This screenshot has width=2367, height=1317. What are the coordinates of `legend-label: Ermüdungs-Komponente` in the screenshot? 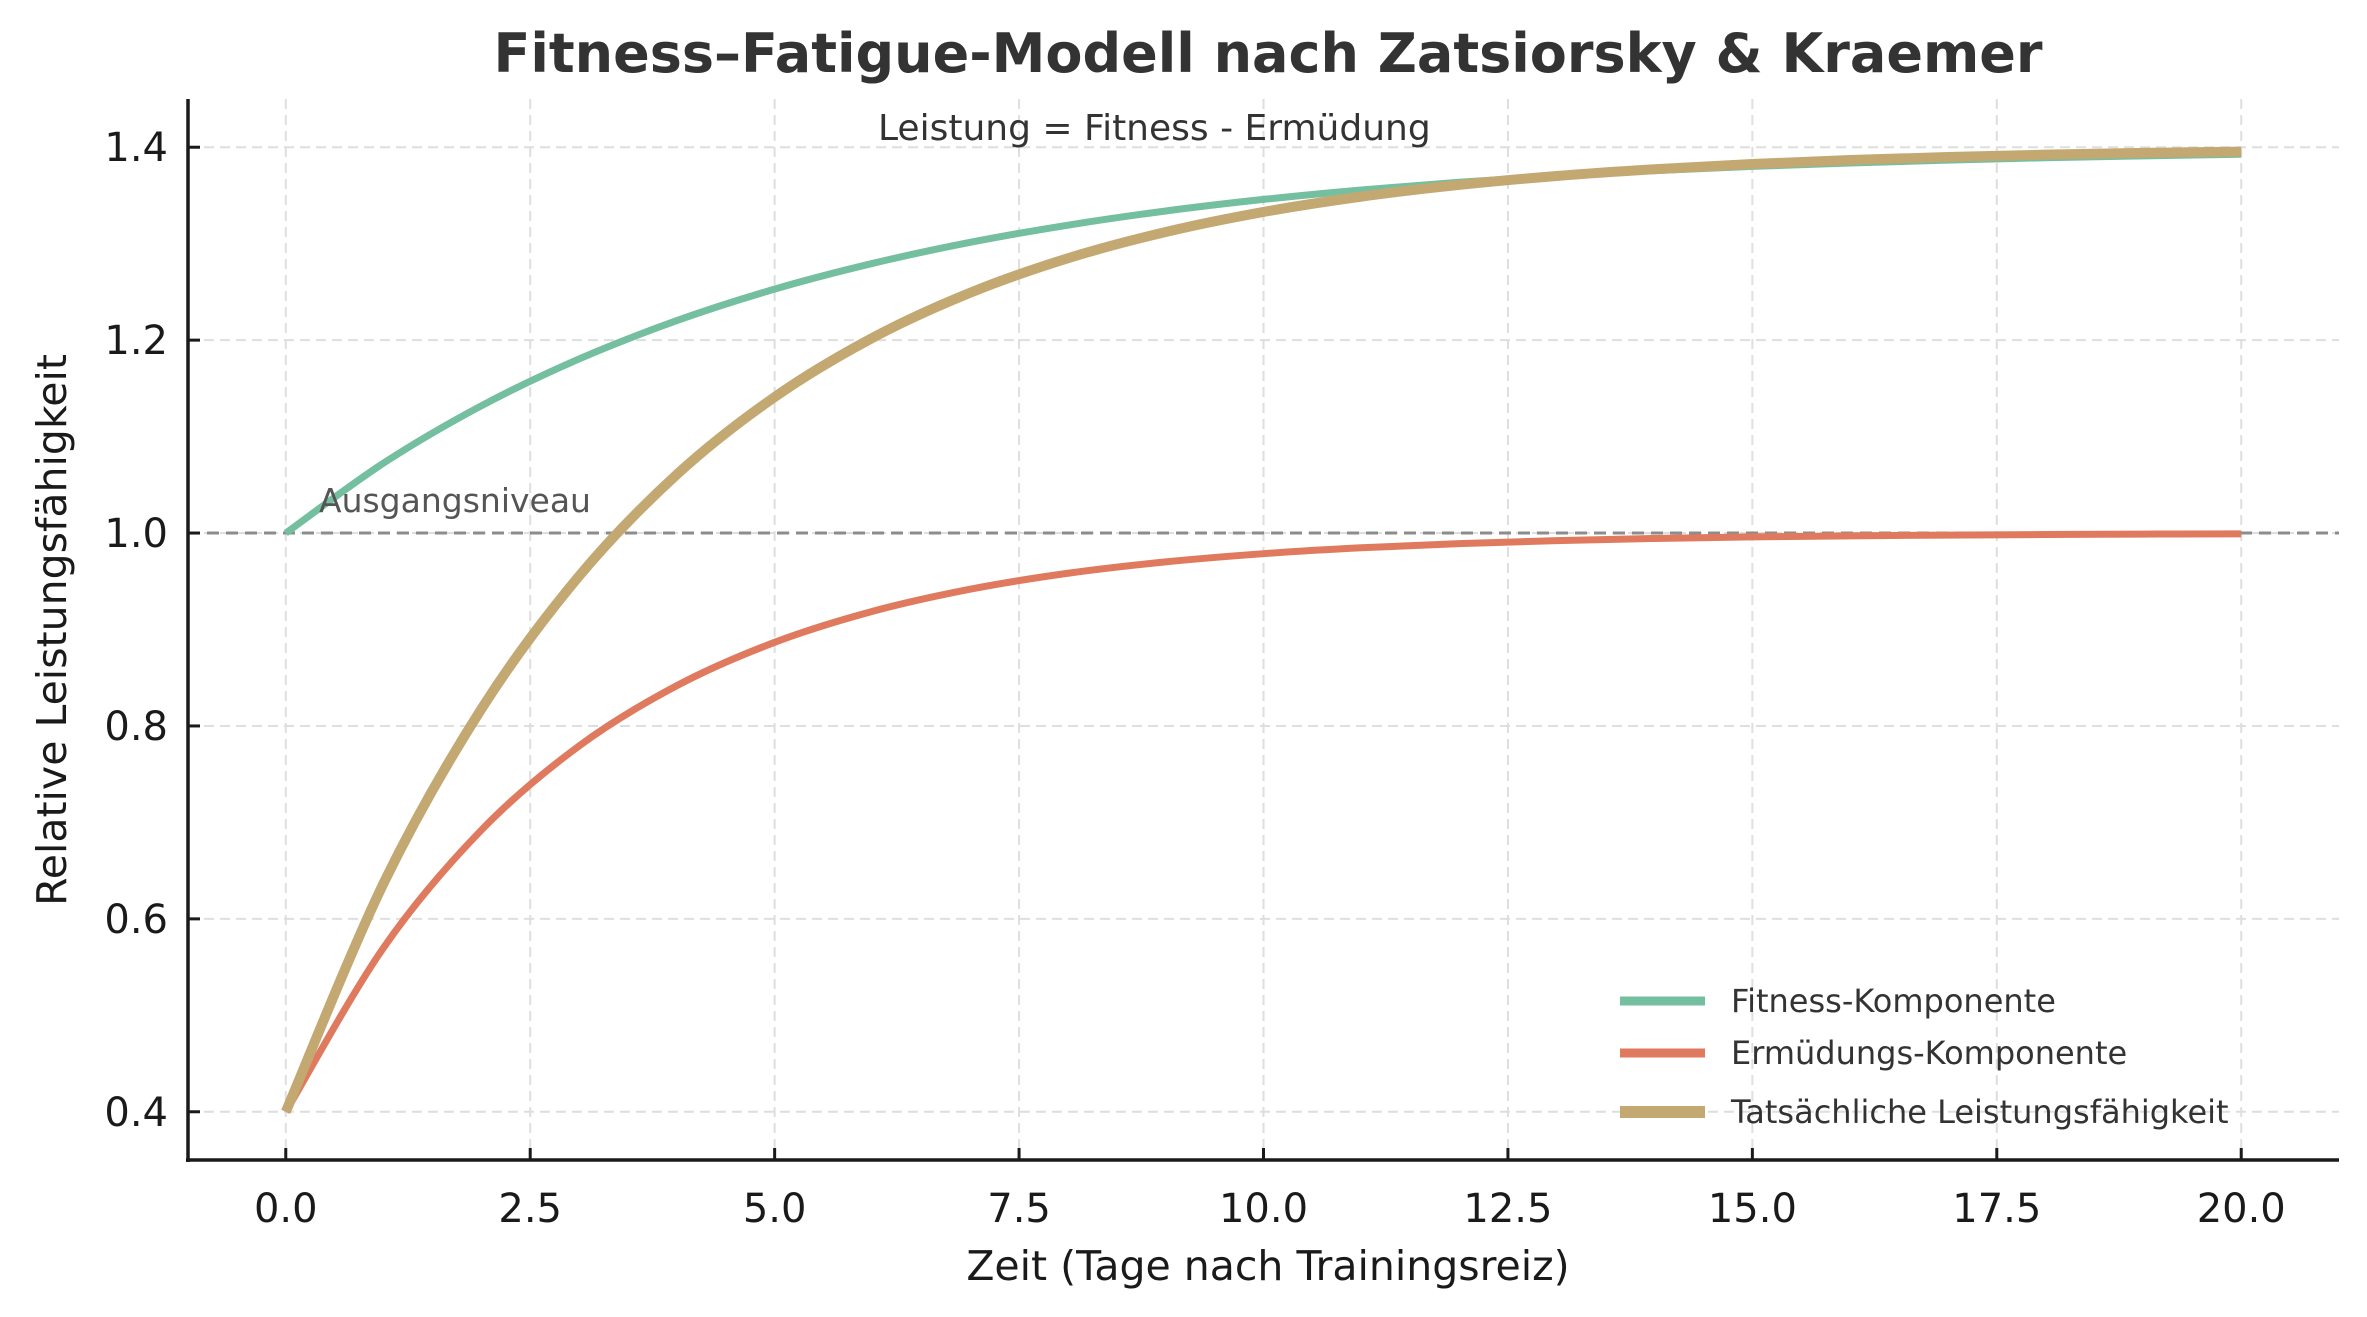 It's located at (1929, 1053).